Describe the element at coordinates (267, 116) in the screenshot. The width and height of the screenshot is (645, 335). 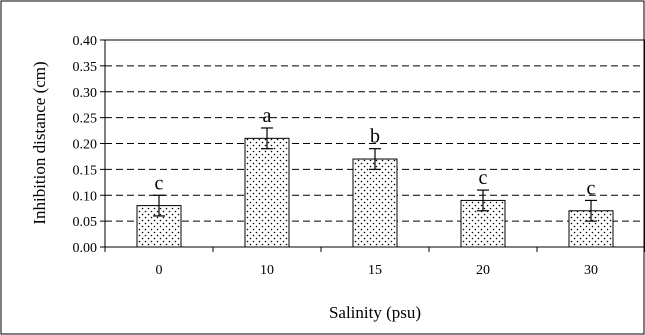
I see `significance-letter: a` at that location.